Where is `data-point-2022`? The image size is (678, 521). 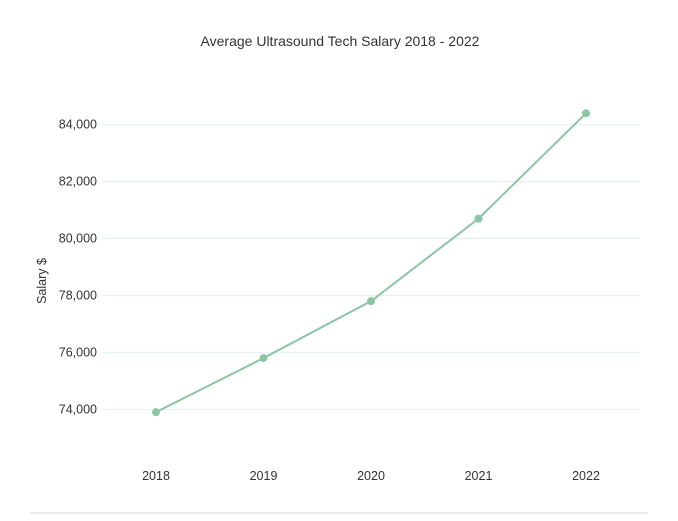
data-point-2022 is located at coordinates (586, 113).